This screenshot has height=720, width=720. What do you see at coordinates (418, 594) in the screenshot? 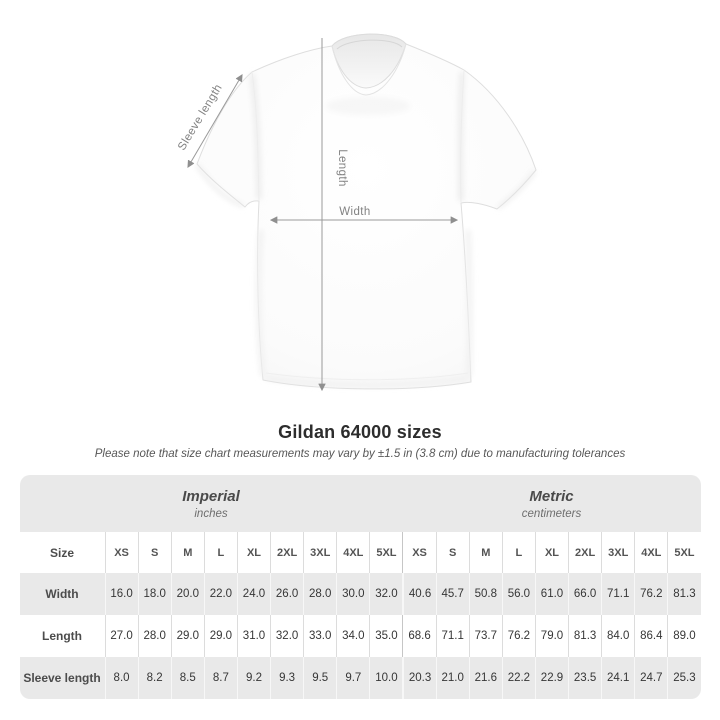
I see `value-cell: 40.6` at bounding box center [418, 594].